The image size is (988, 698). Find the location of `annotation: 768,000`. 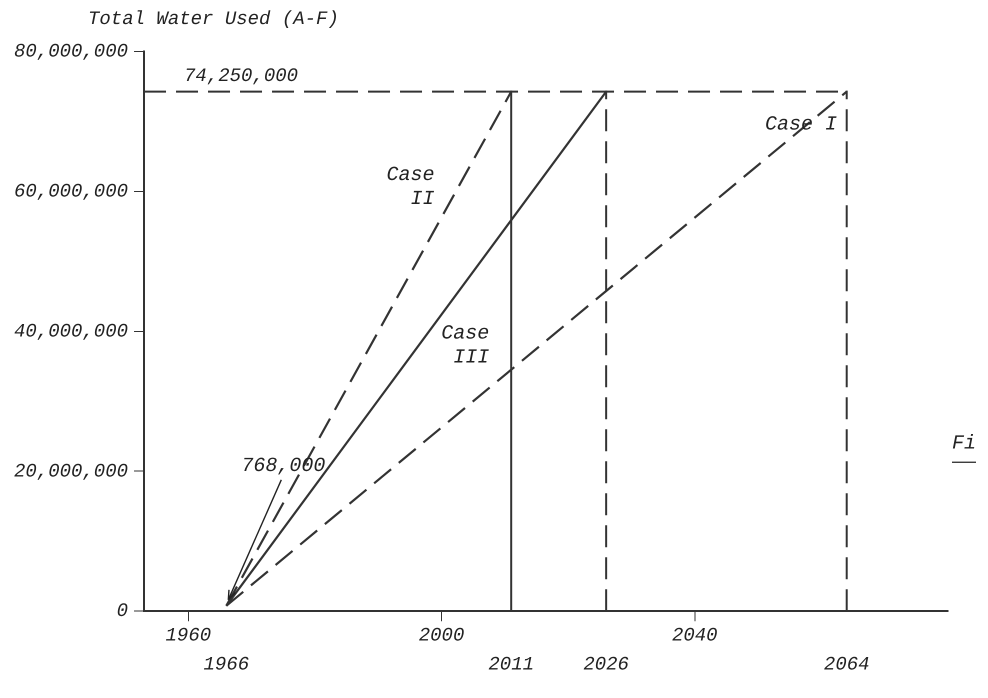

annotation: 768,000 is located at coordinates (283, 466).